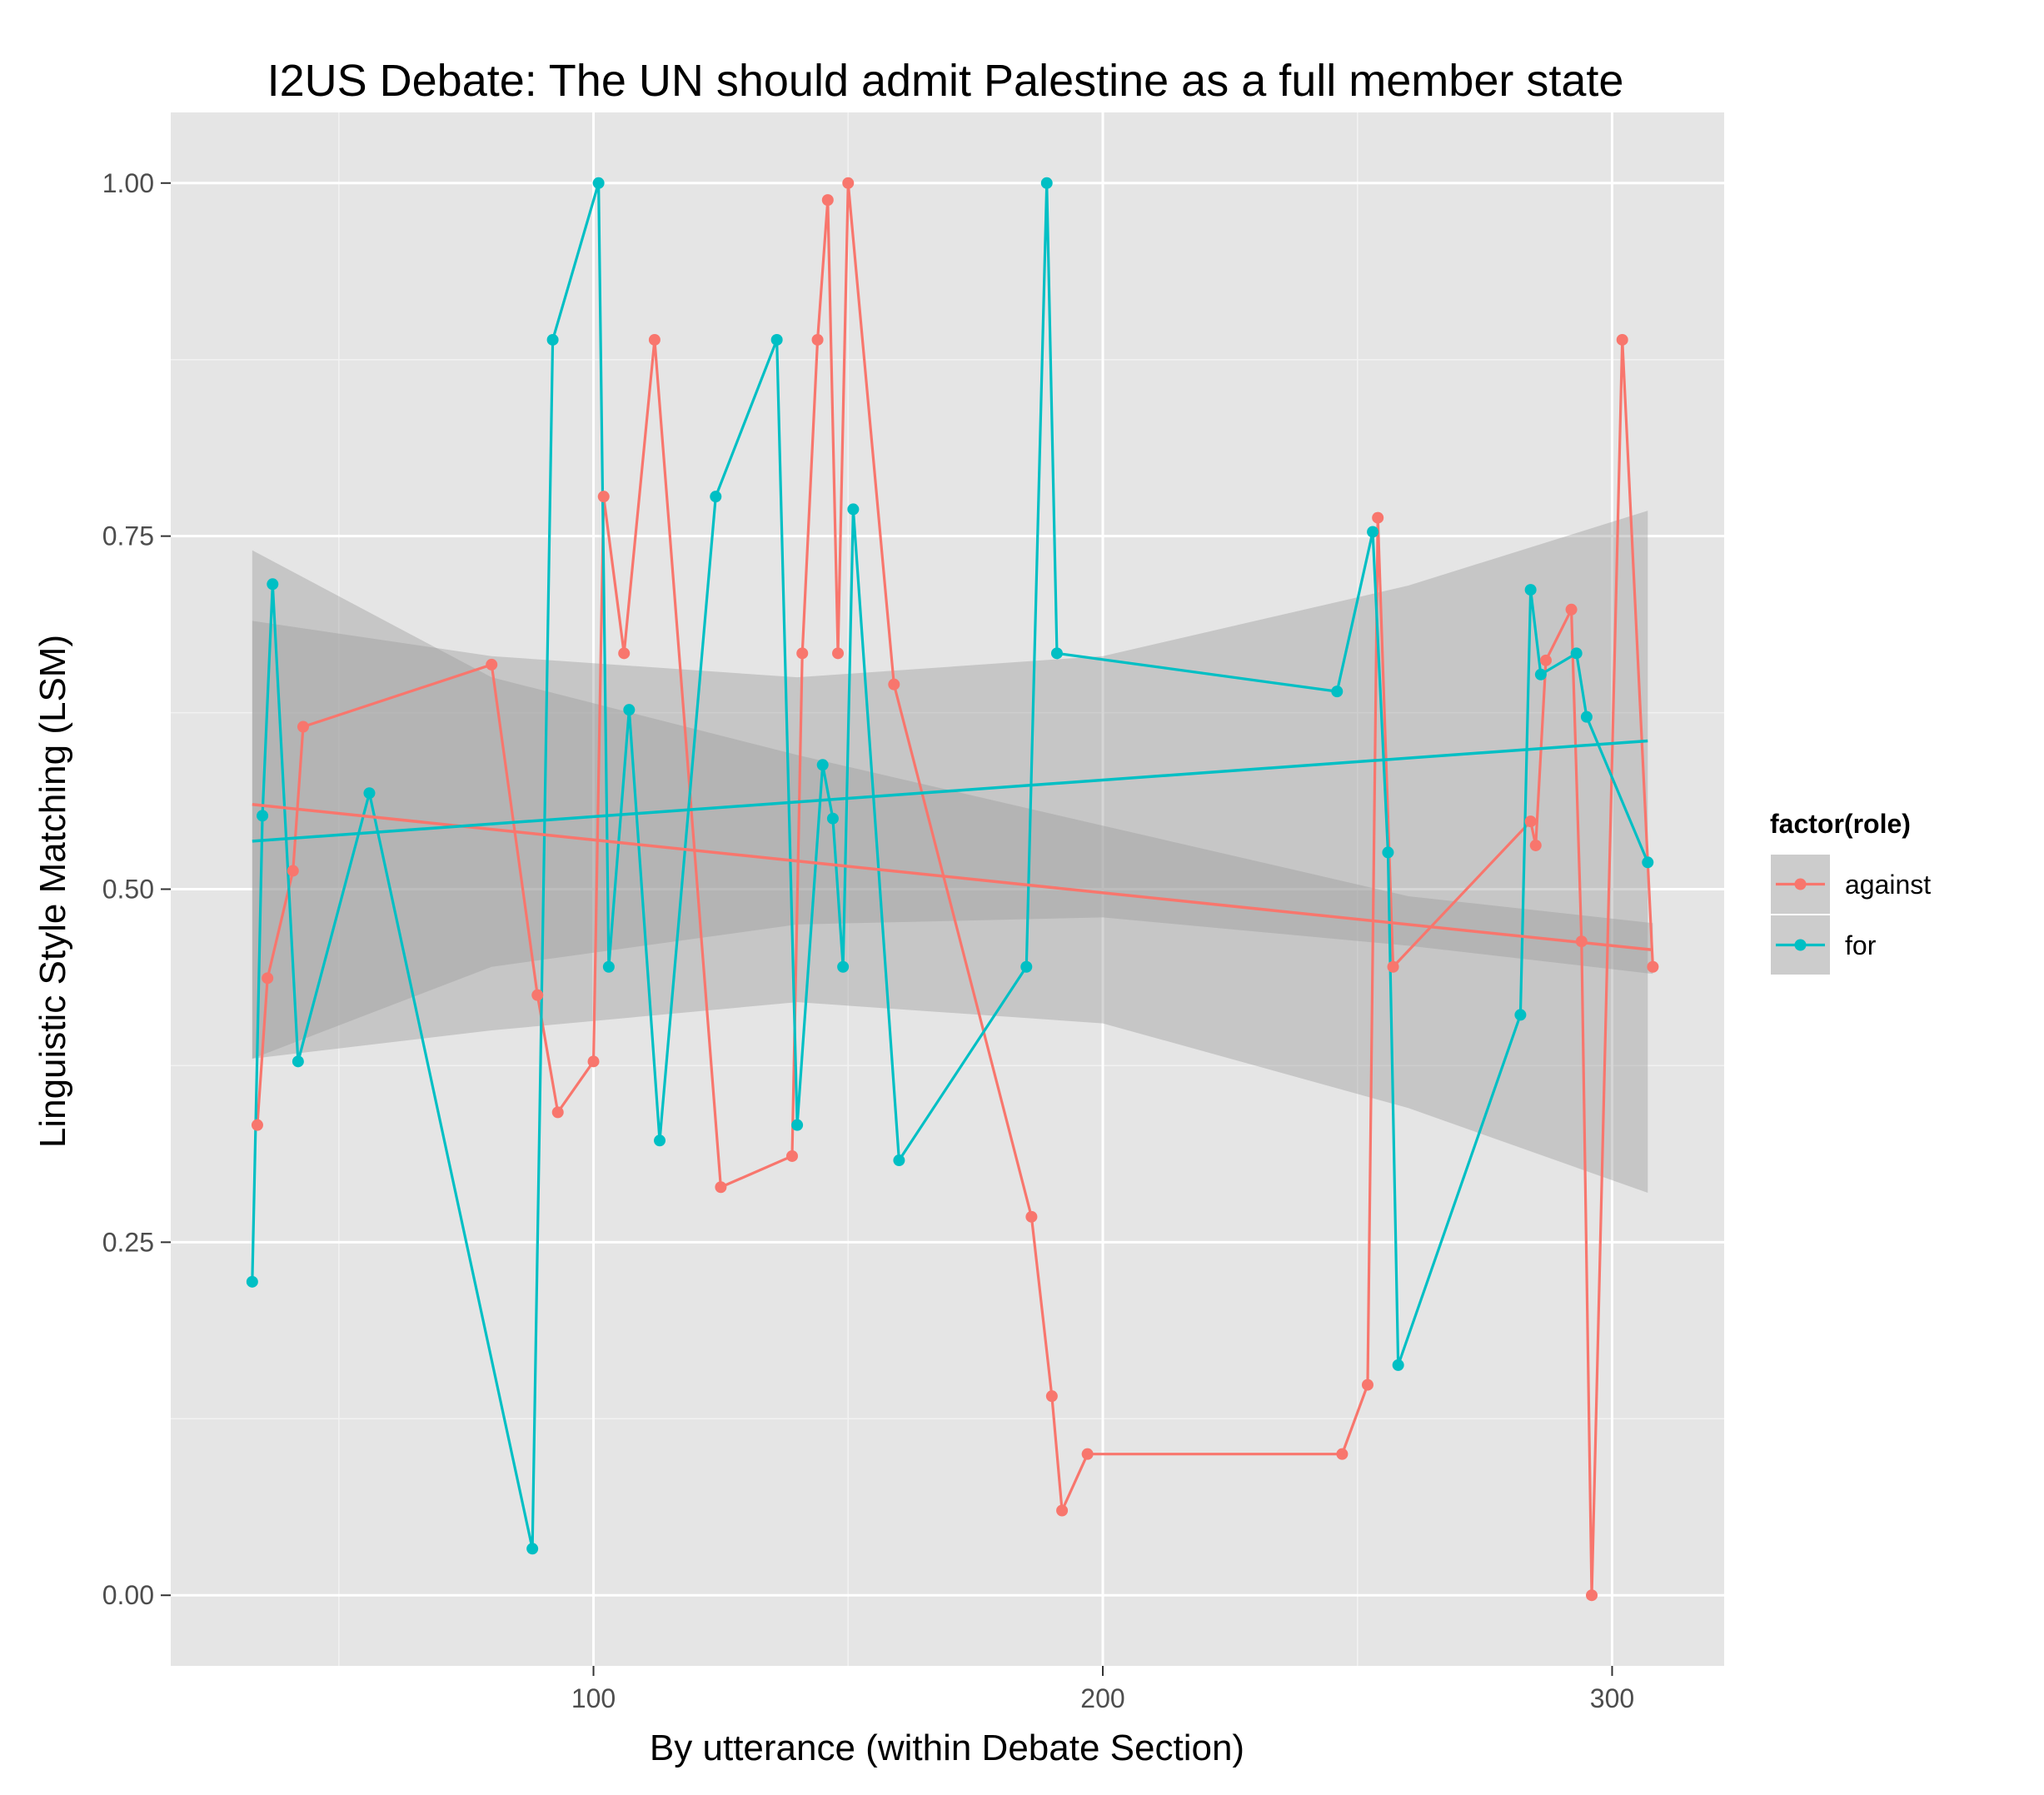  I want to click on y-axis-title: Linguistic Style Matching (LSM), so click(52, 892).